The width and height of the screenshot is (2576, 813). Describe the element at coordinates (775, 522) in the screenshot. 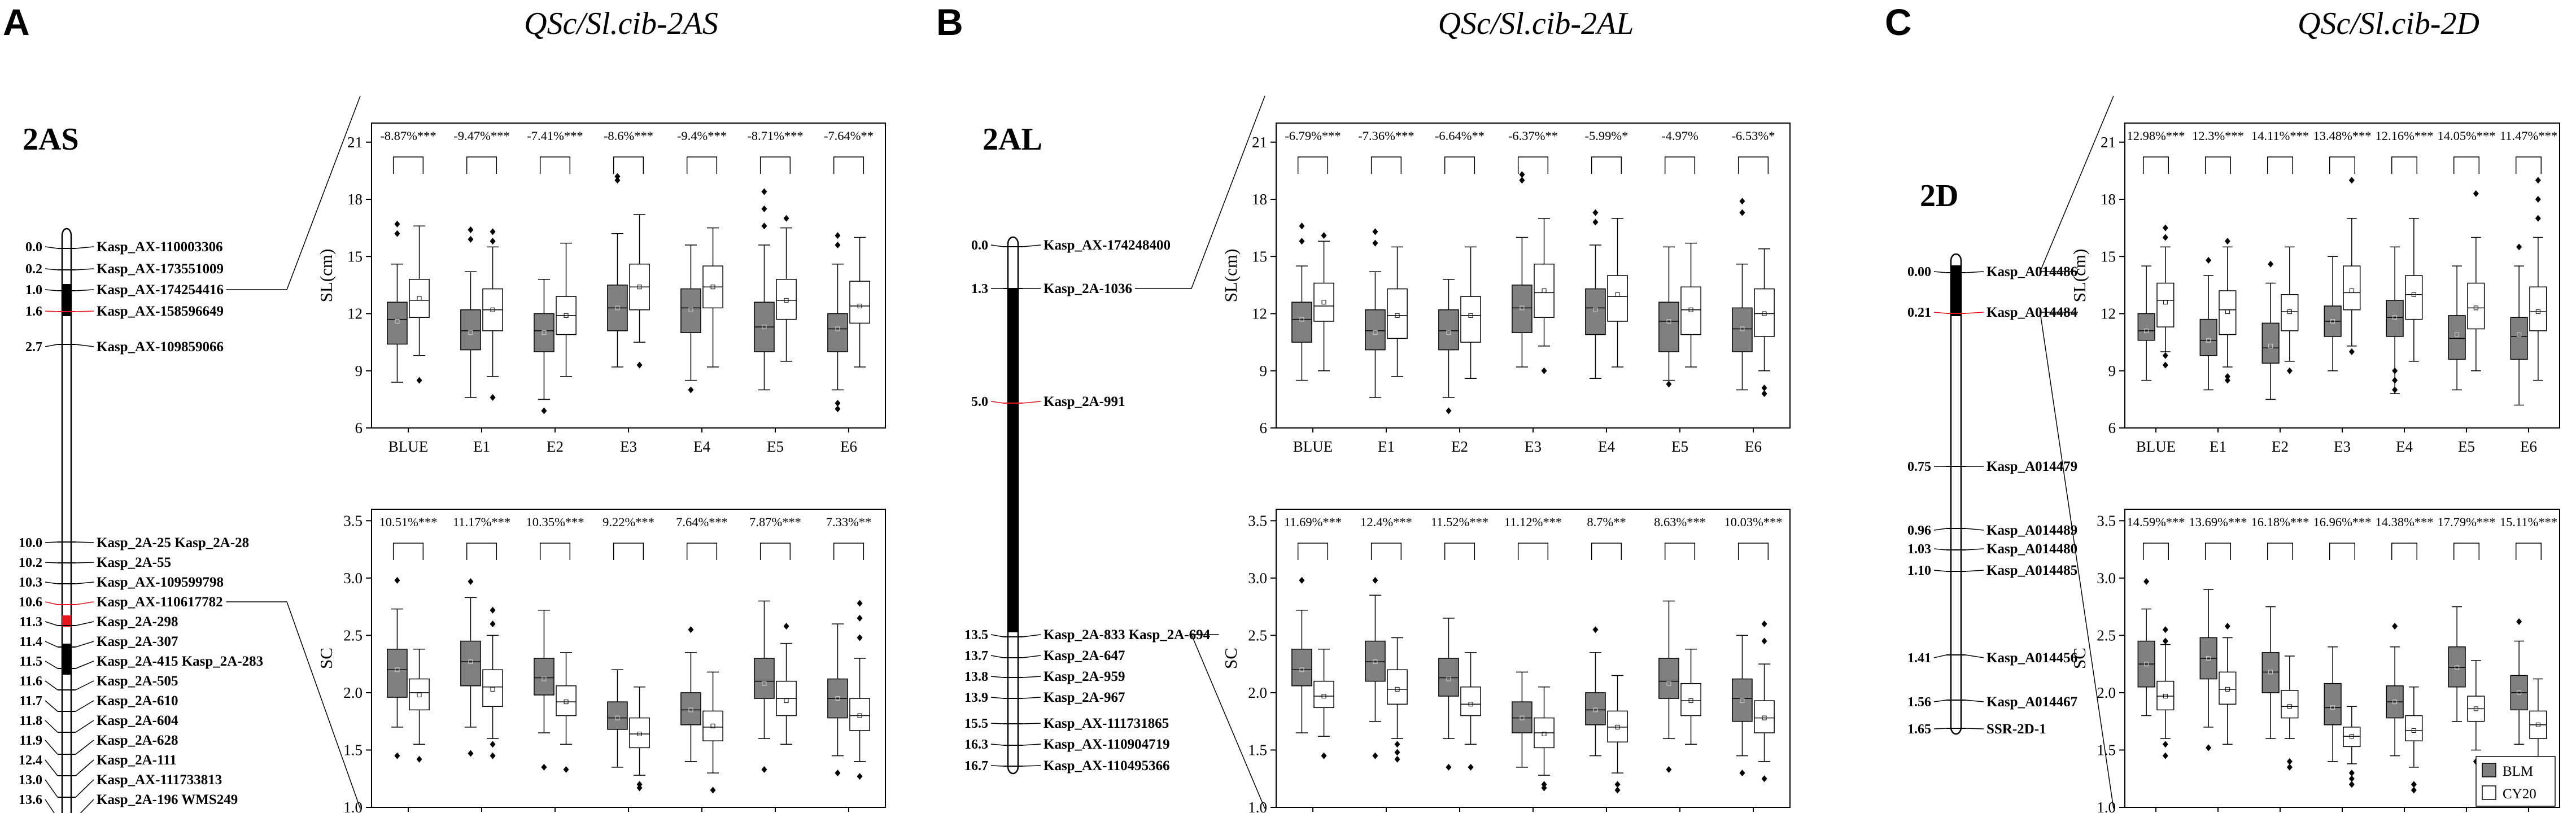

I see `difference-label: 7.87%***` at that location.